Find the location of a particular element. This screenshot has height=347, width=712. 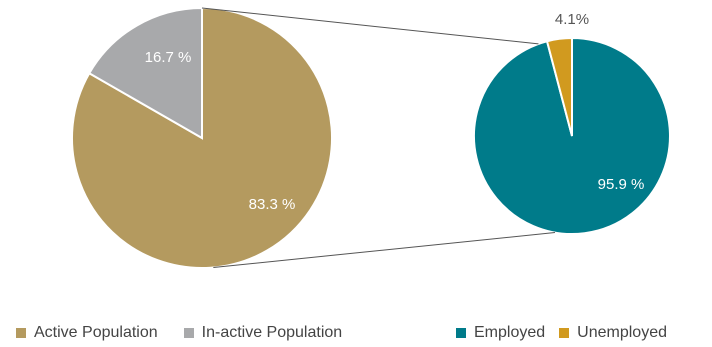

legend-item-inactive-population: In-active Population is located at coordinates (263, 333).